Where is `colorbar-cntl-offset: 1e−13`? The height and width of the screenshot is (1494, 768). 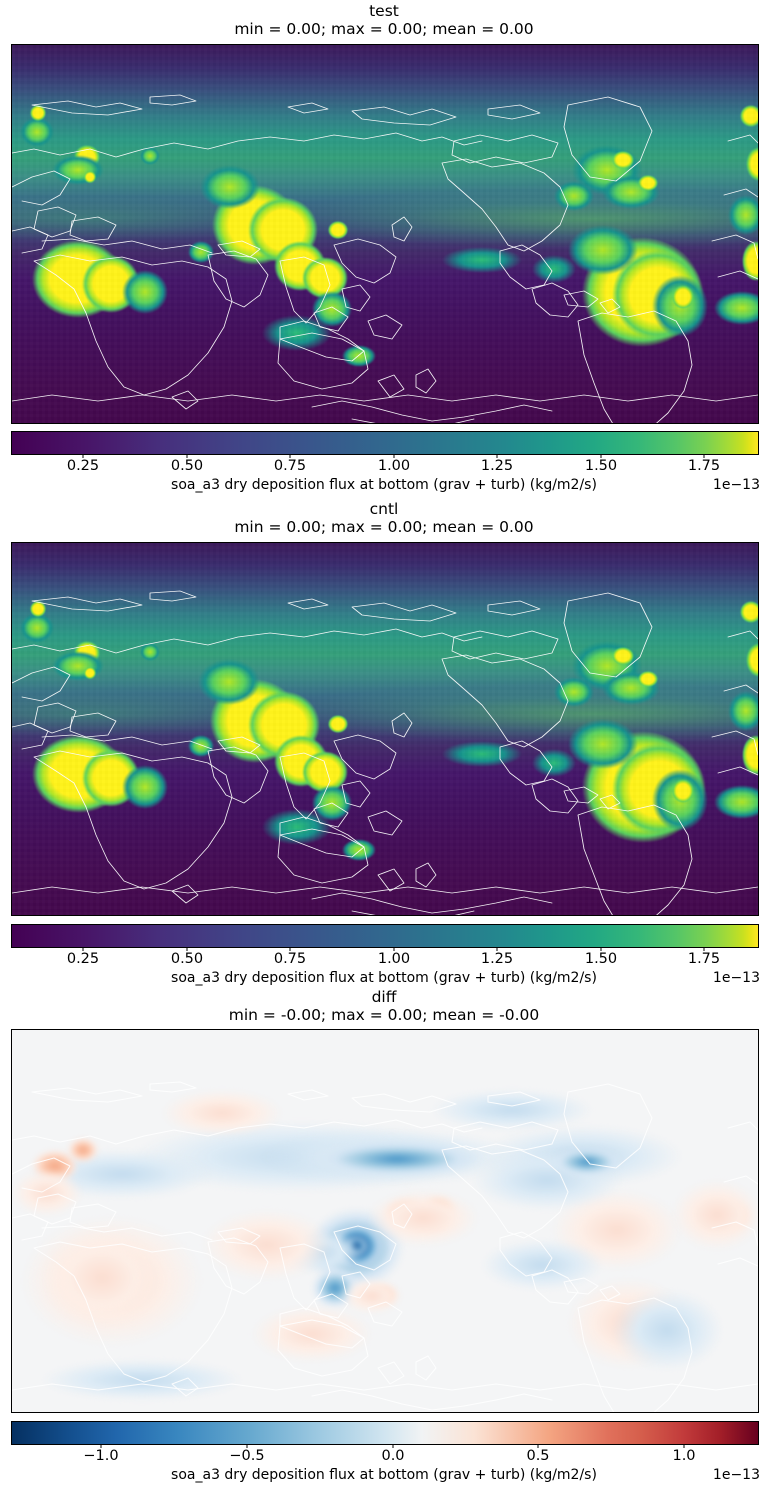 colorbar-cntl-offset: 1e−13 is located at coordinates (736, 978).